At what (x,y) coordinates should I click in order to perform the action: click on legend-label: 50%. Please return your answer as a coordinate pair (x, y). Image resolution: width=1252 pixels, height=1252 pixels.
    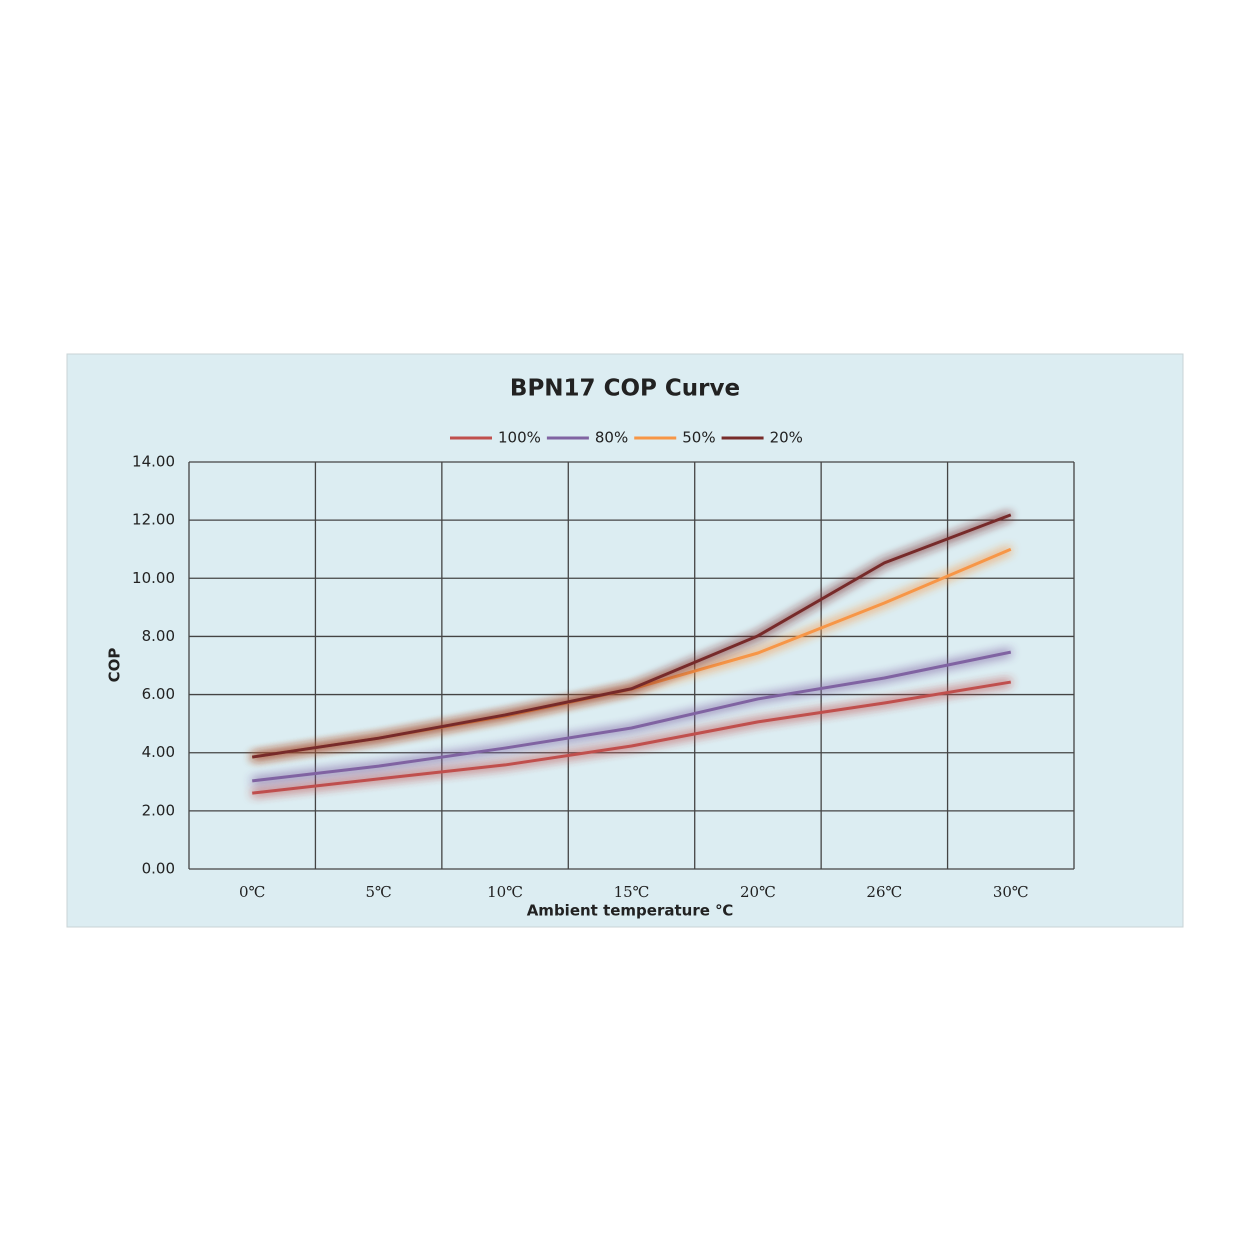
    Looking at the image, I should click on (698, 438).